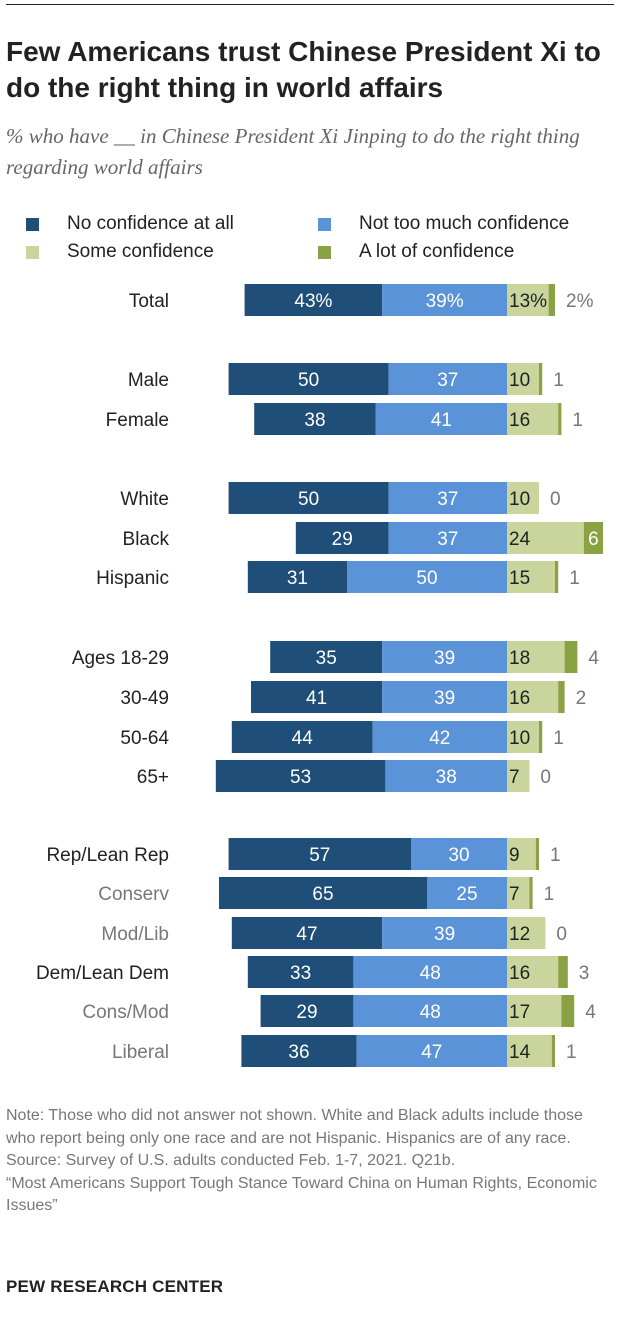 This screenshot has height=1338, width=620. Describe the element at coordinates (533, 972) in the screenshot. I see `bar-dem-lean-dem-s3` at that location.